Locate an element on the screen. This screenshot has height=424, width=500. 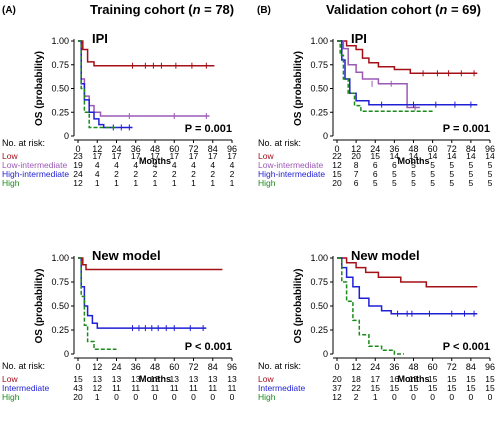
x-tick-label: 48 is located at coordinates (413, 149).